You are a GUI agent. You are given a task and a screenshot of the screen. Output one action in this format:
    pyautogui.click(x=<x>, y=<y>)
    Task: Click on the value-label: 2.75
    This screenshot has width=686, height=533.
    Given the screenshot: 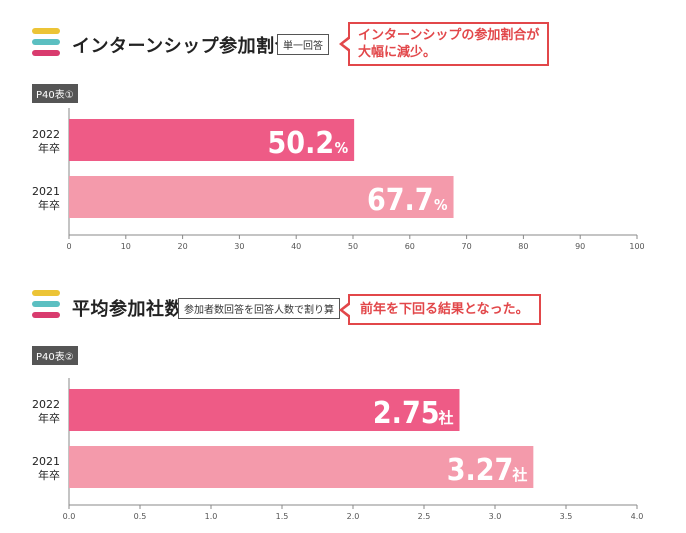 What is the action you would take?
    pyautogui.click(x=406, y=413)
    